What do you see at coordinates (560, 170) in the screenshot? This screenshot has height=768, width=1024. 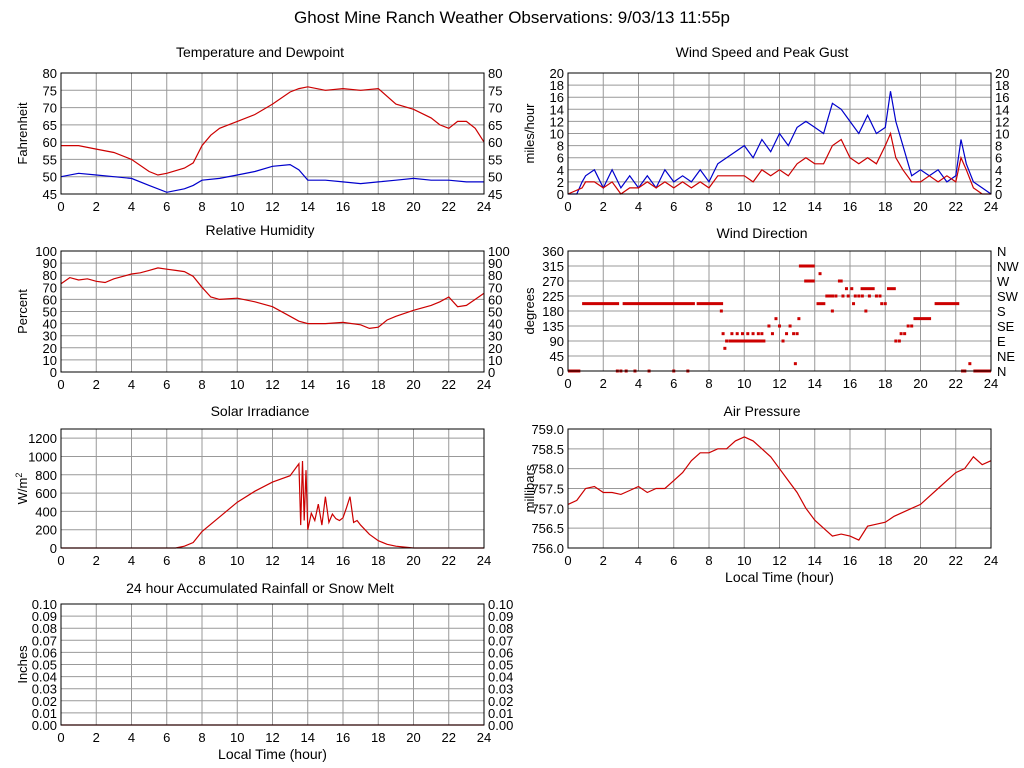 I see `y-tick-label: 4` at bounding box center [560, 170].